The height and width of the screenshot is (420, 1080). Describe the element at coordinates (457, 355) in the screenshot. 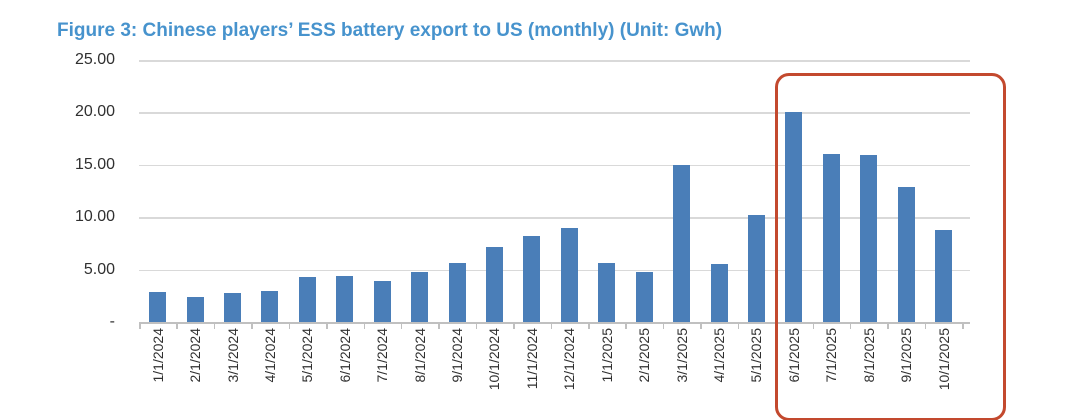

I see `x-axis-label: 9/1/2024` at that location.